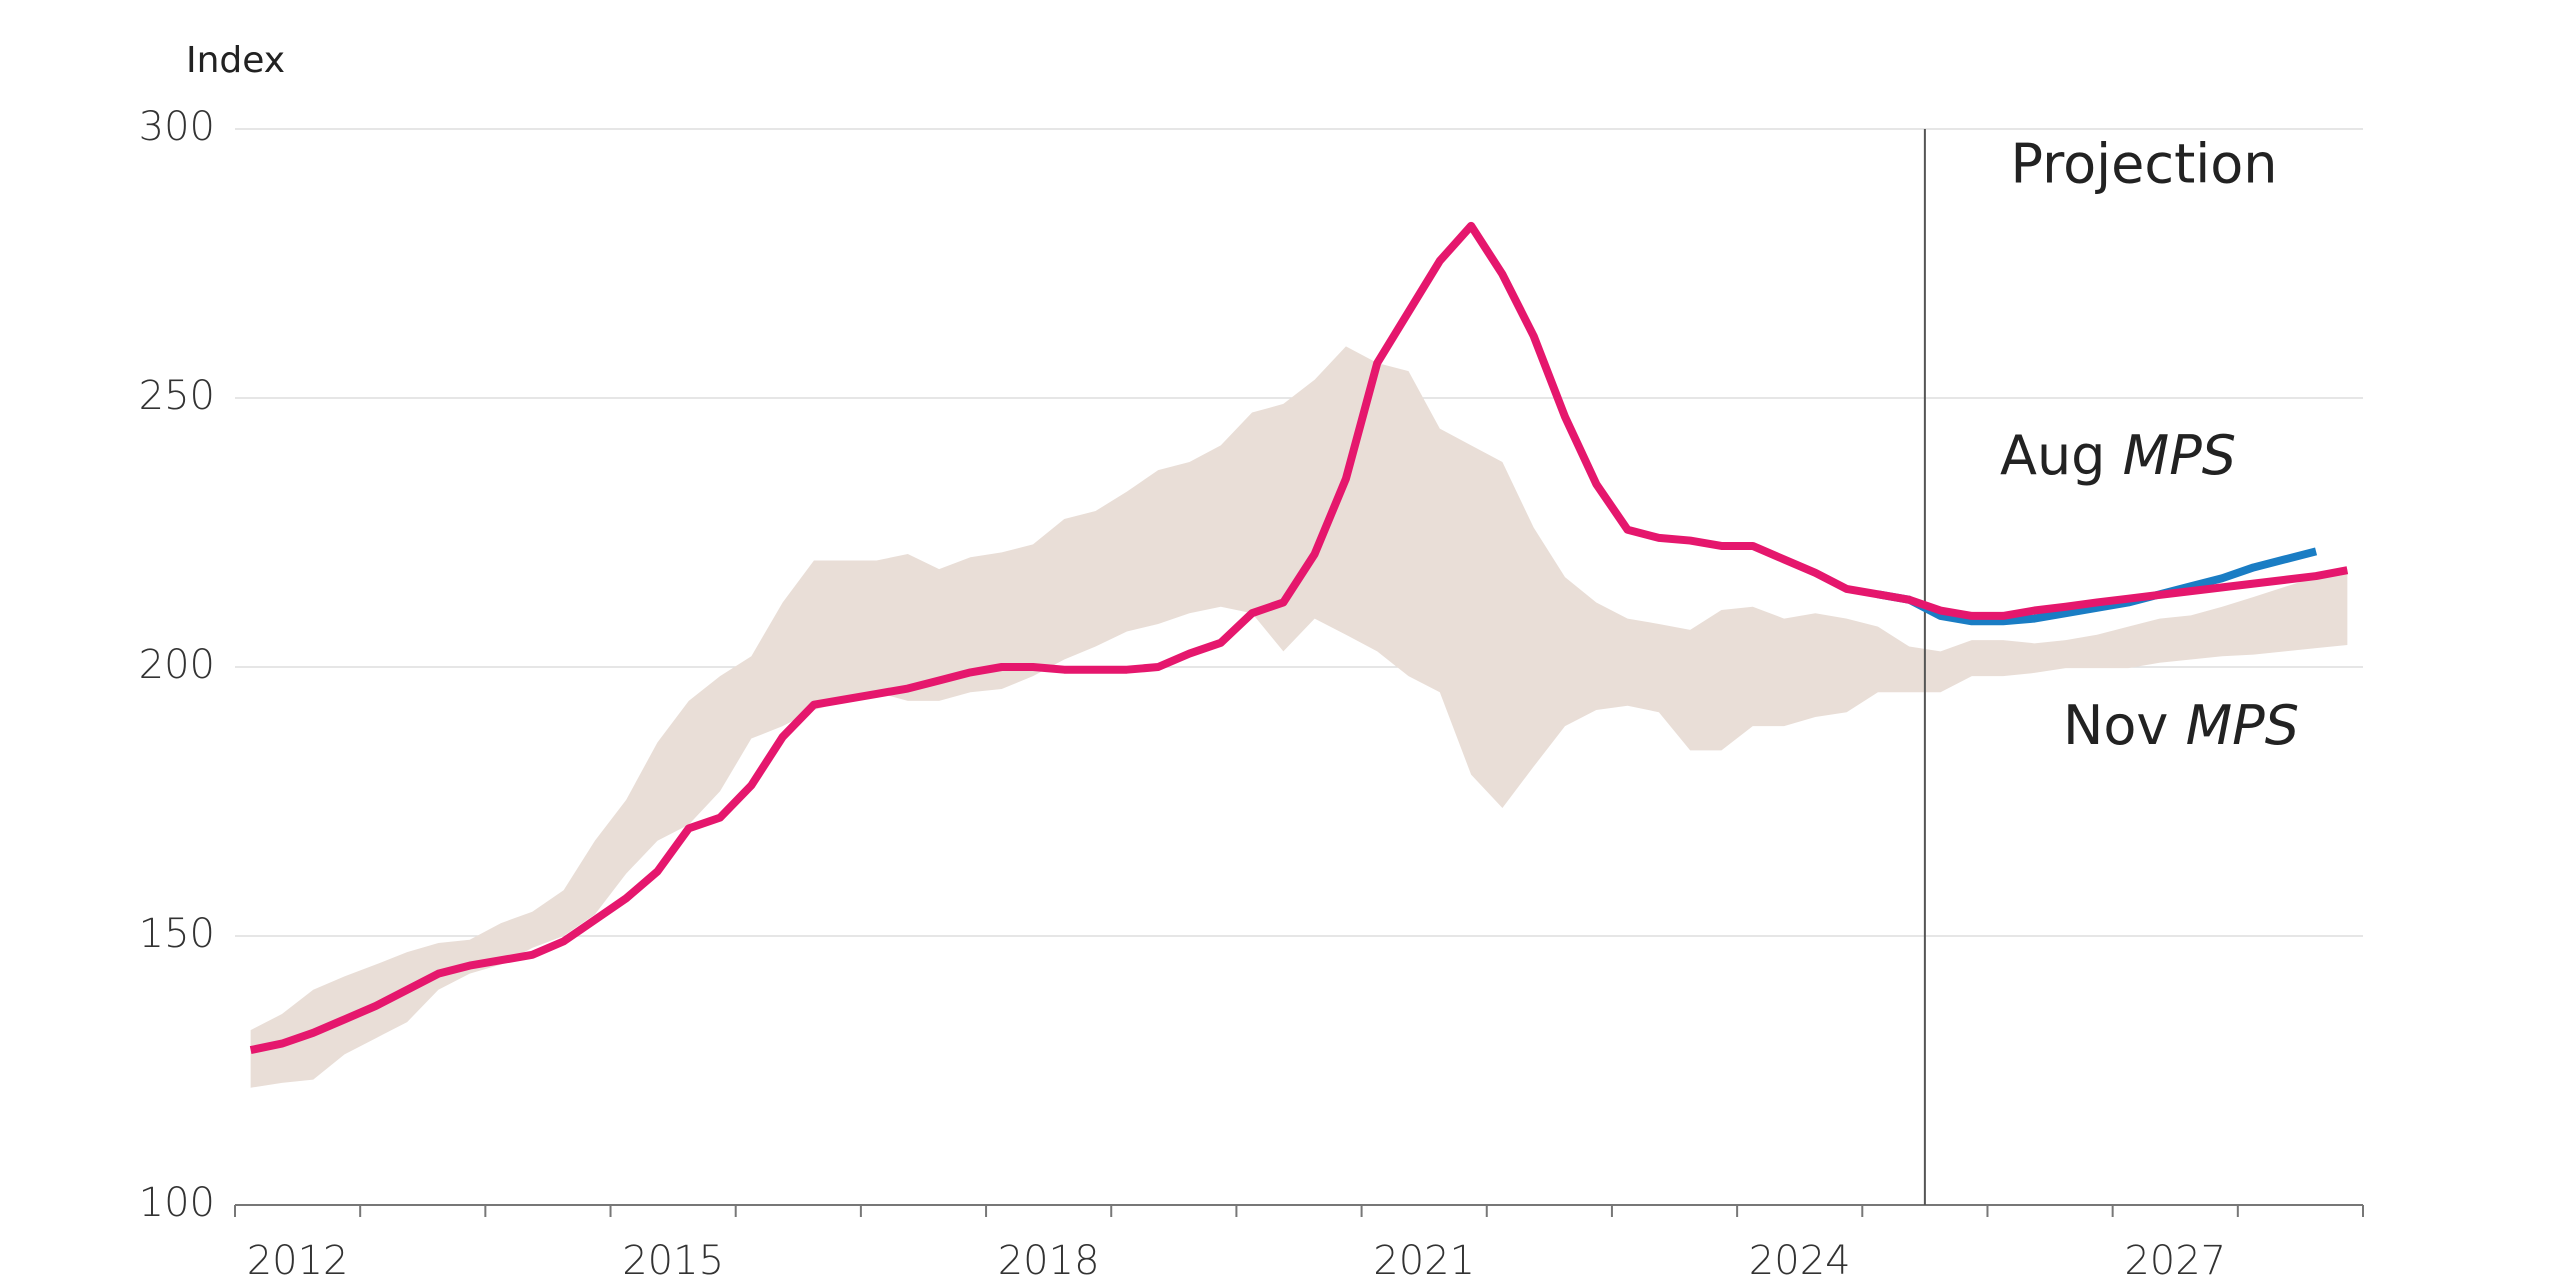 The image size is (2560, 1280). Describe the element at coordinates (1049, 1259) in the screenshot. I see `x-tick-label: 2018` at that location.